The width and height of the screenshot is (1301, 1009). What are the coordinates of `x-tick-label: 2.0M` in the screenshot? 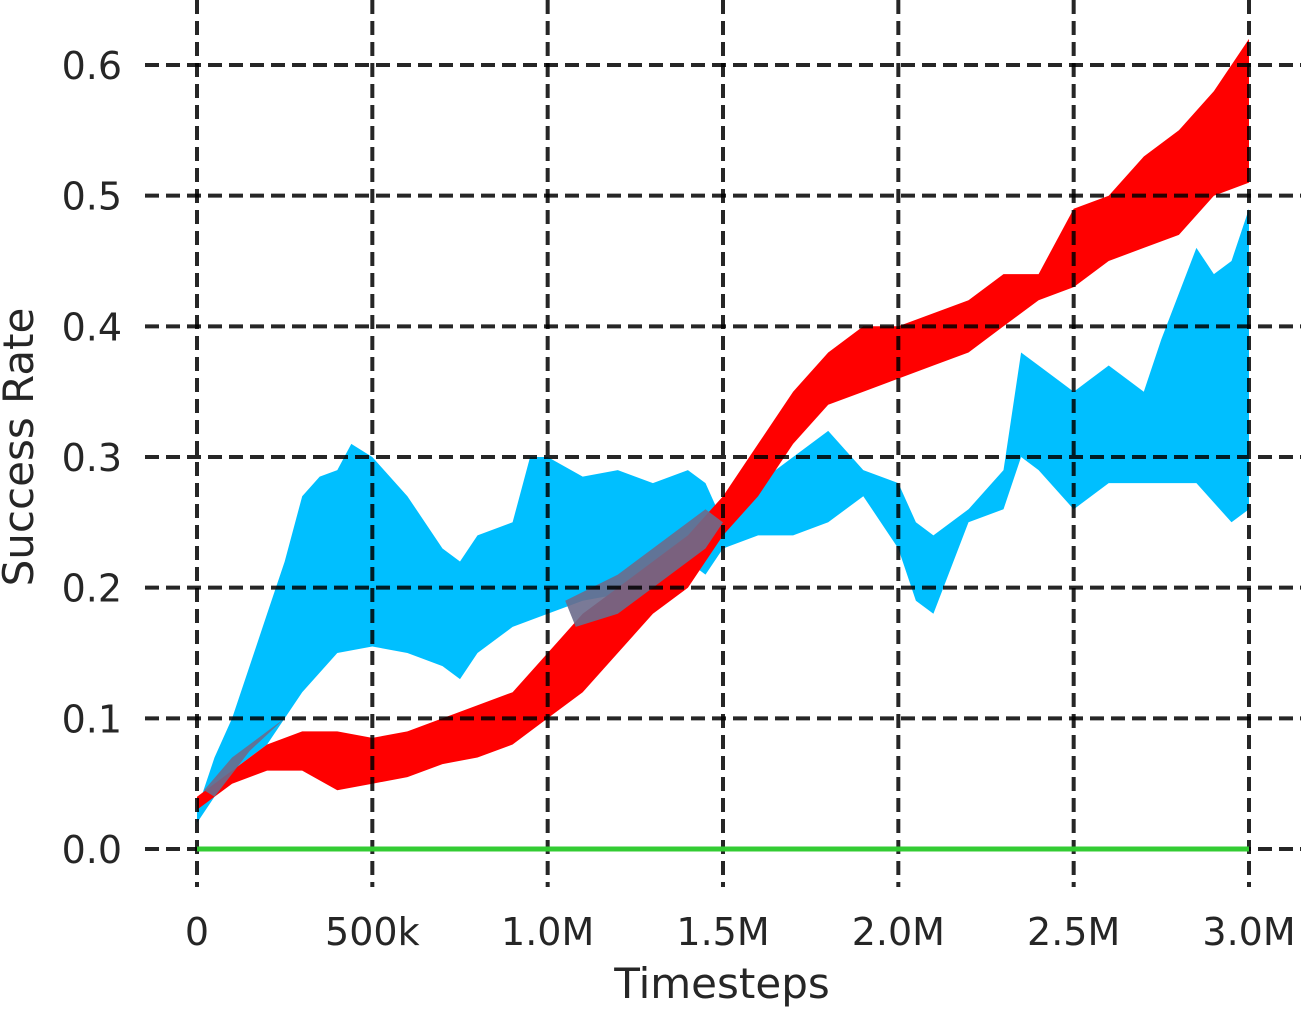 It's located at (898, 932).